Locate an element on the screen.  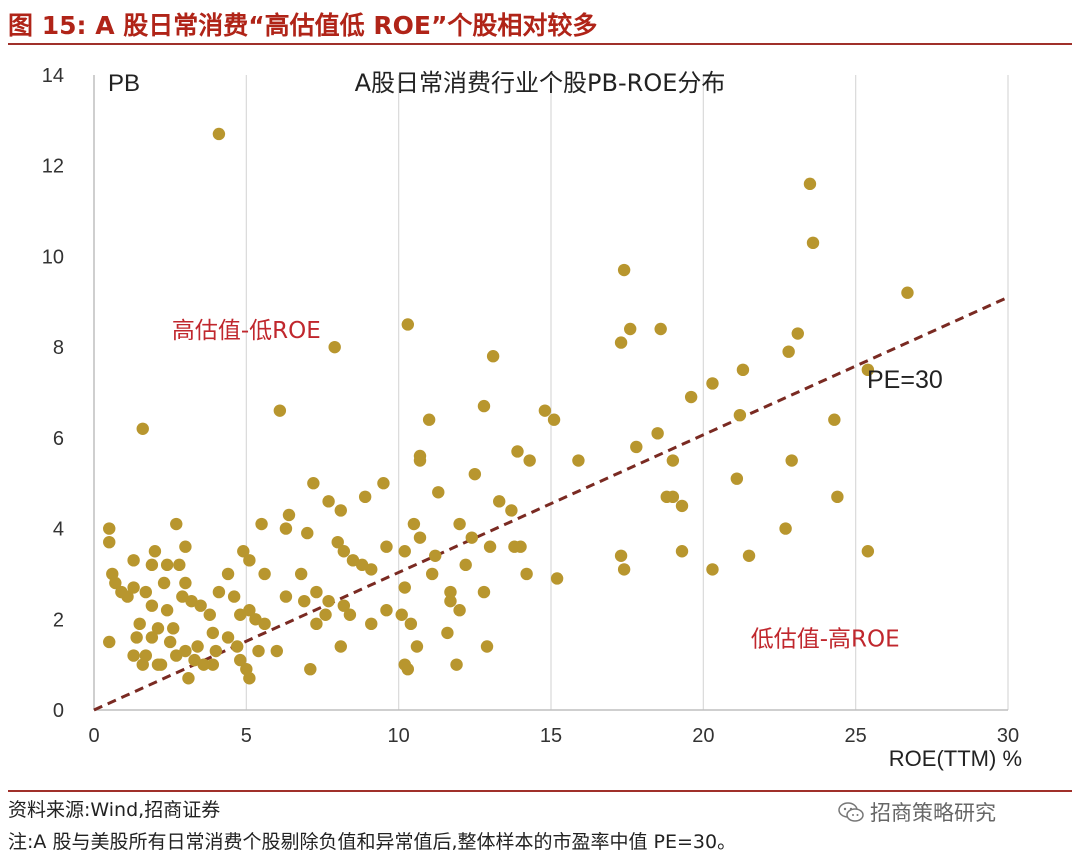
y-tick-label: 12 is located at coordinates (53, 167).